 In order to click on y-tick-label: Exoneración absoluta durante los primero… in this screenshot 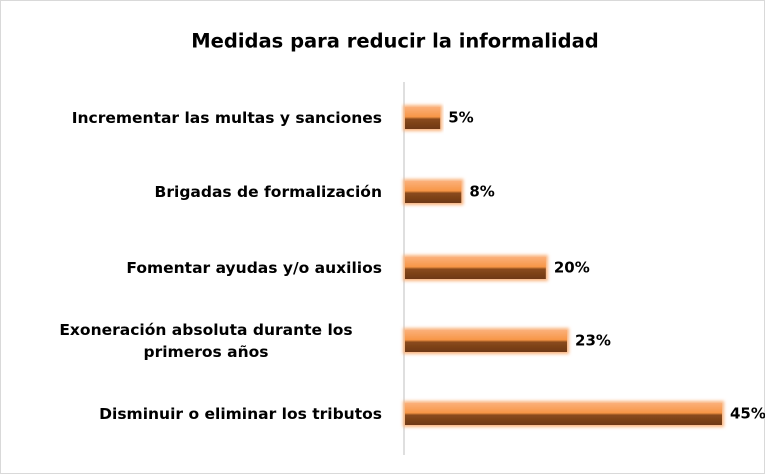, I will do `click(206, 341)`.